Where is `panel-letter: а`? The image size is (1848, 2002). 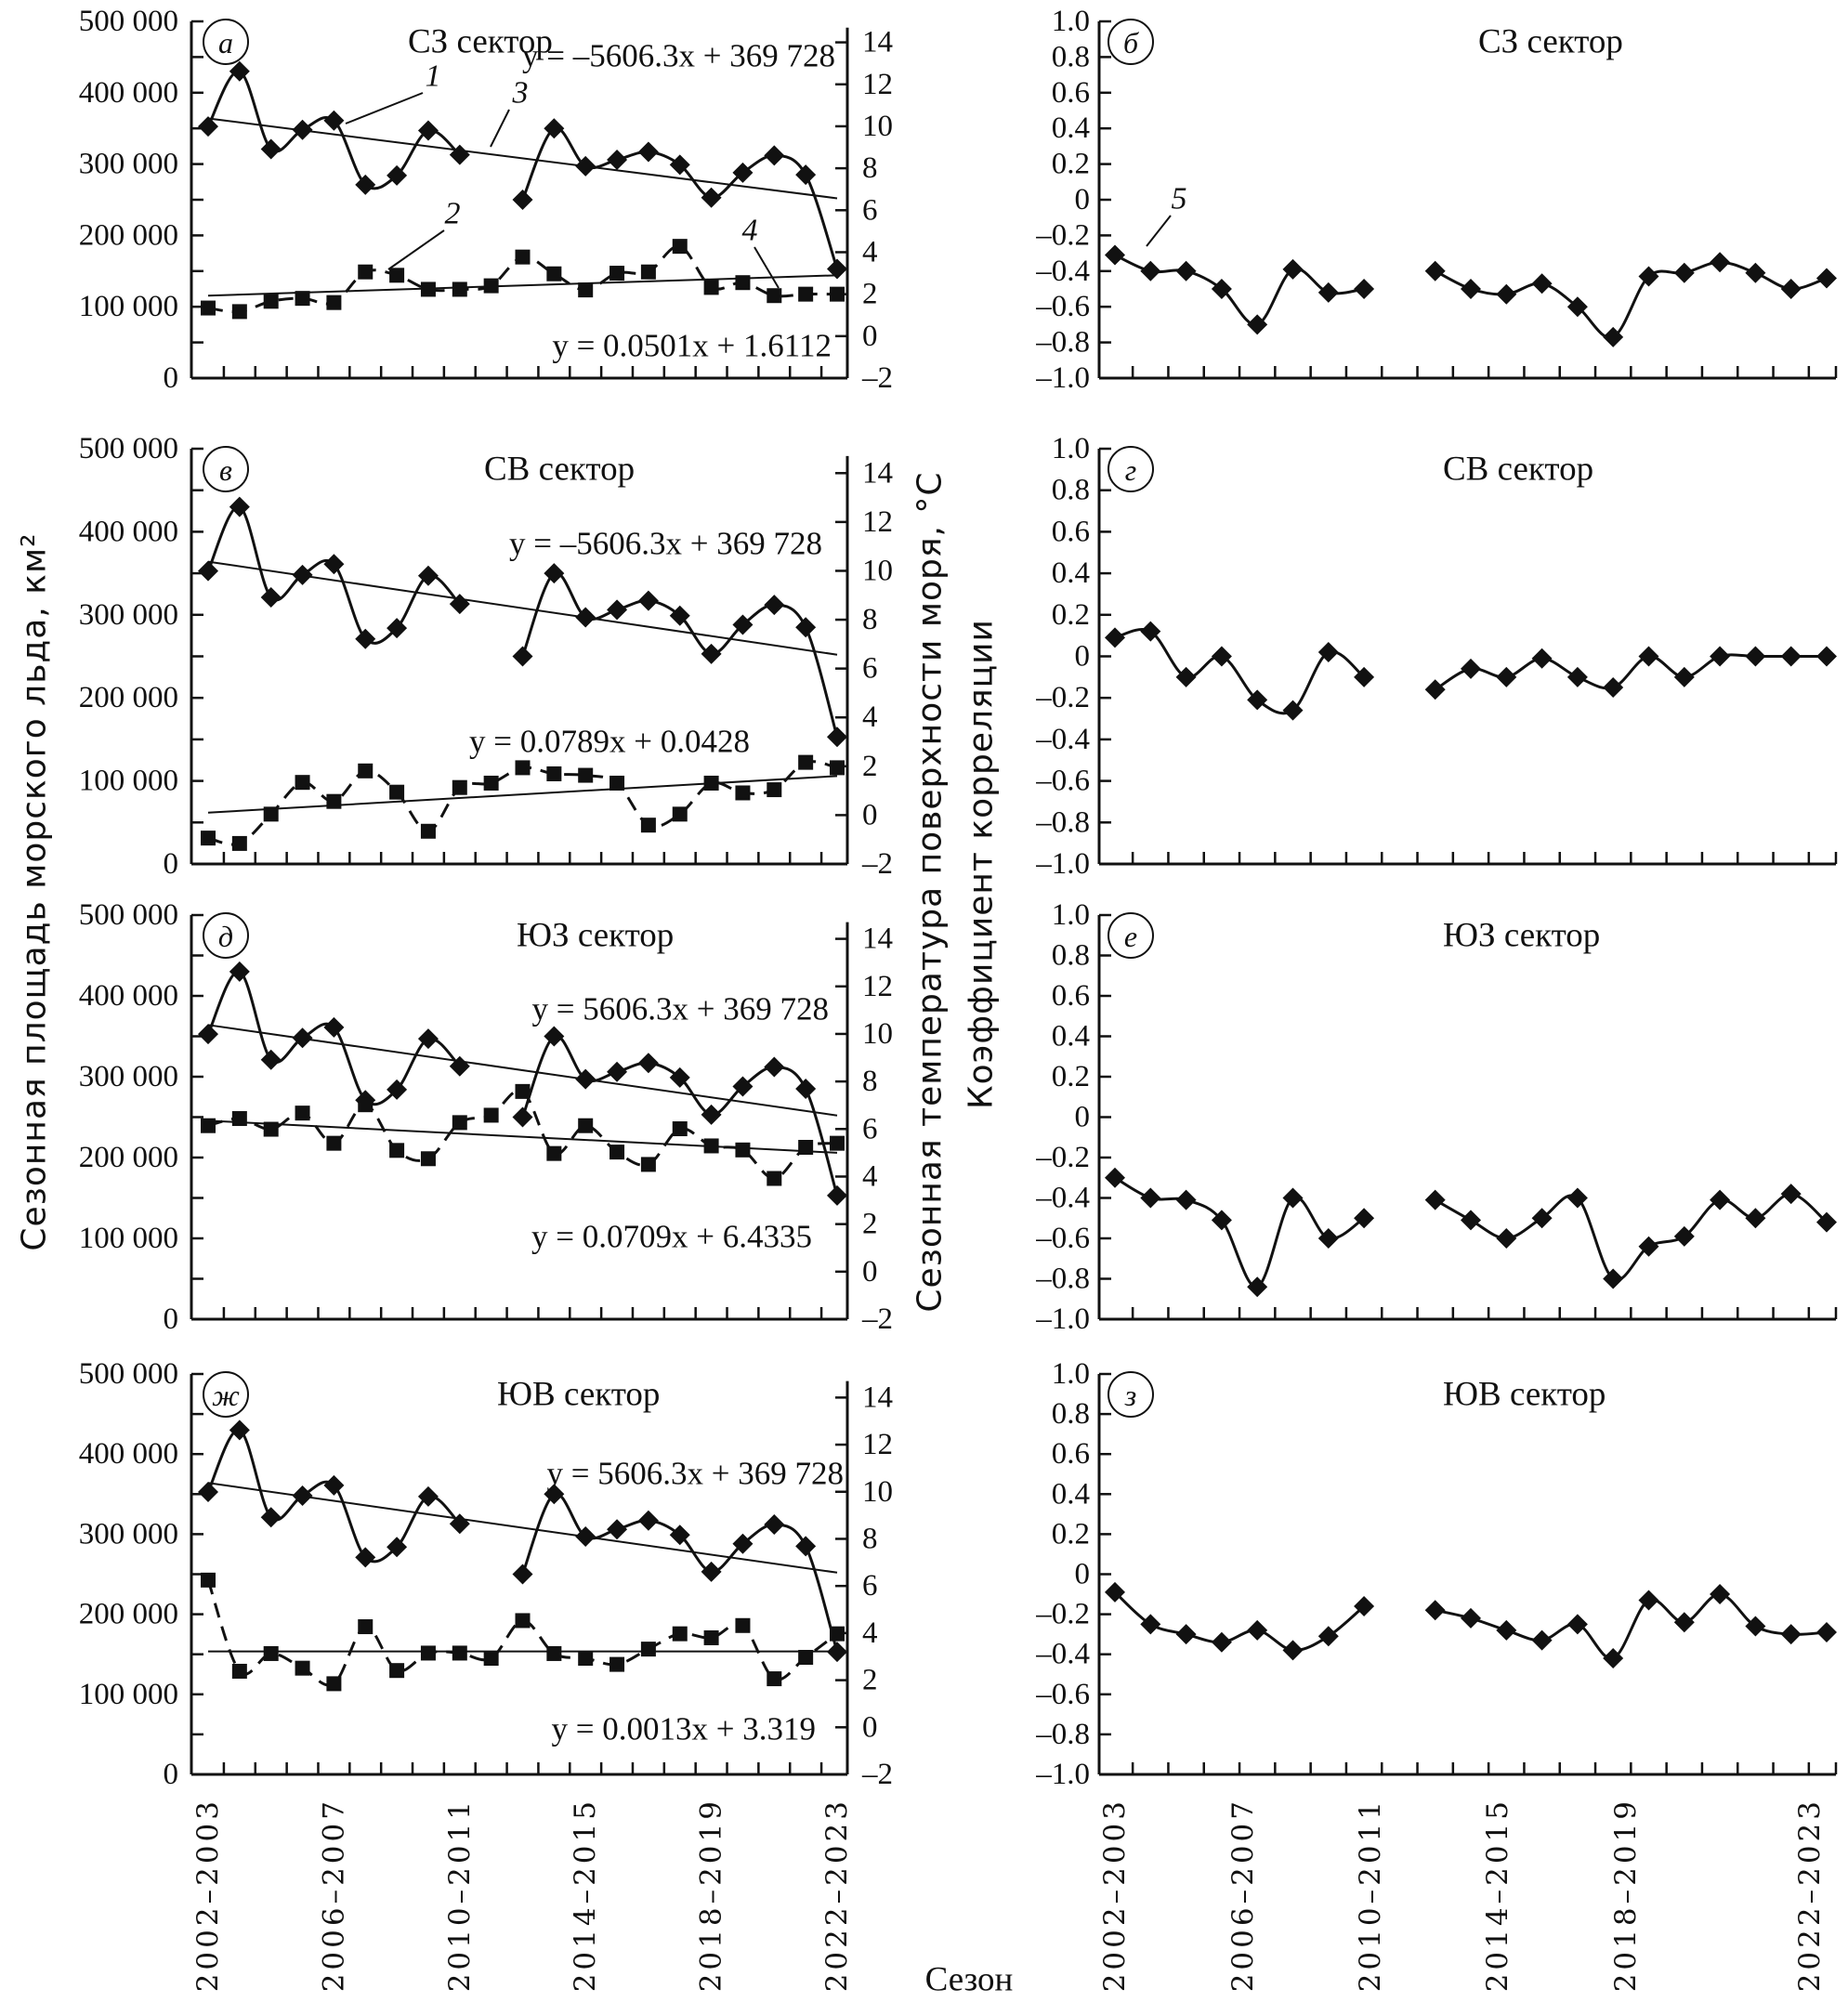
panel-letter: а is located at coordinates (225, 42).